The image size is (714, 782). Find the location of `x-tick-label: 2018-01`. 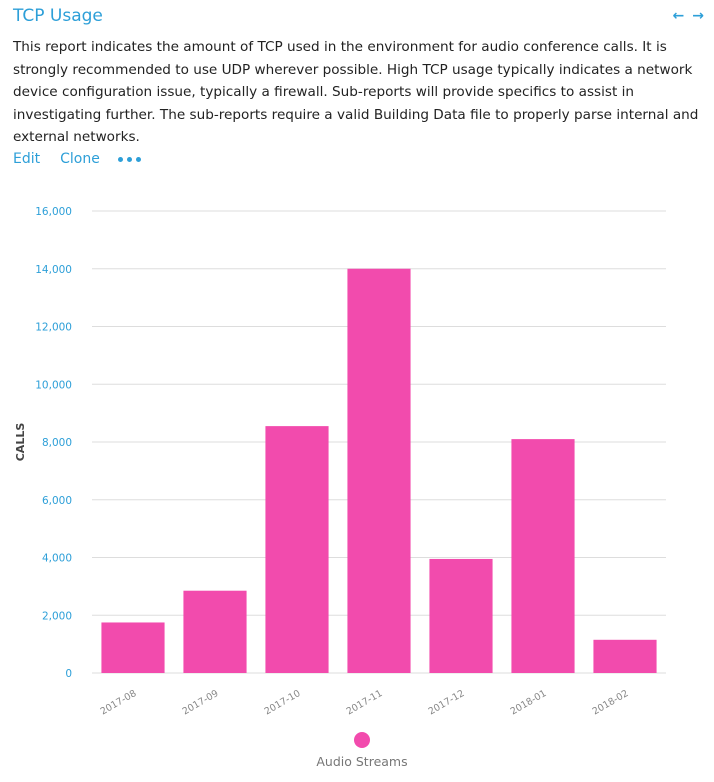

x-tick-label: 2018-01 is located at coordinates (529, 702).